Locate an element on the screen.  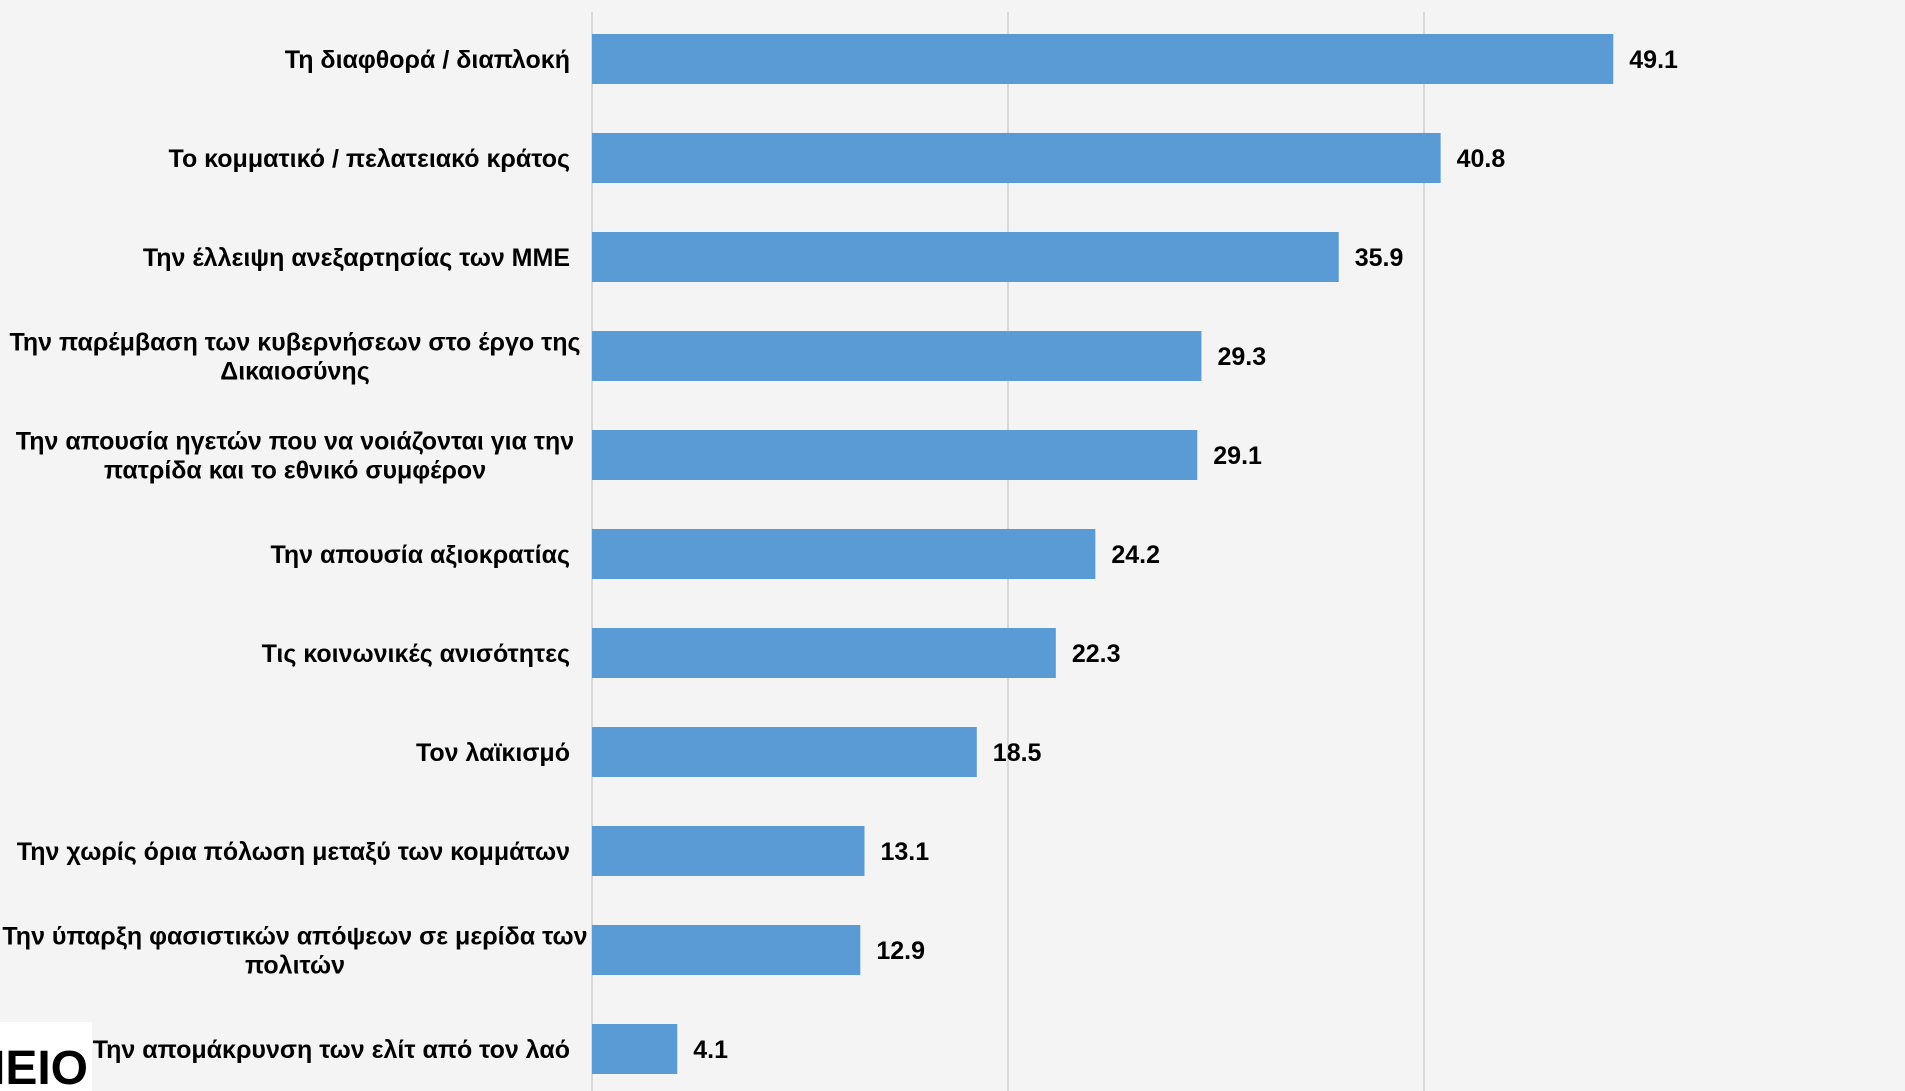
logo-text: ΜΕΙΟ is located at coordinates (44, 1066).